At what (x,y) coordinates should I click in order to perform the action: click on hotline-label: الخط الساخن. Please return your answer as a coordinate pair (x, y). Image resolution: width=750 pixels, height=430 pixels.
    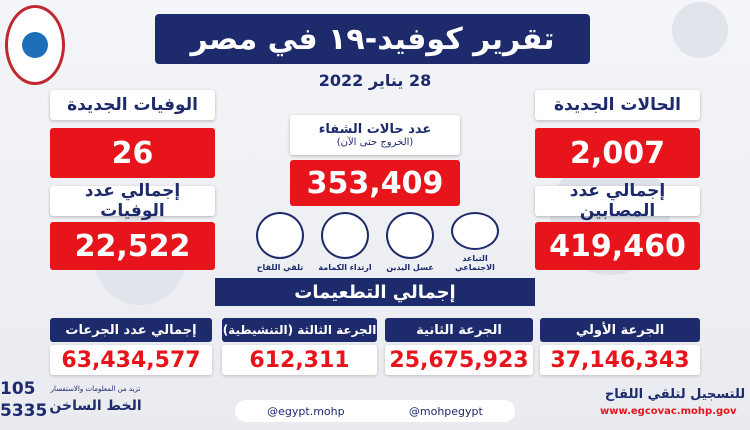
    Looking at the image, I should click on (95, 406).